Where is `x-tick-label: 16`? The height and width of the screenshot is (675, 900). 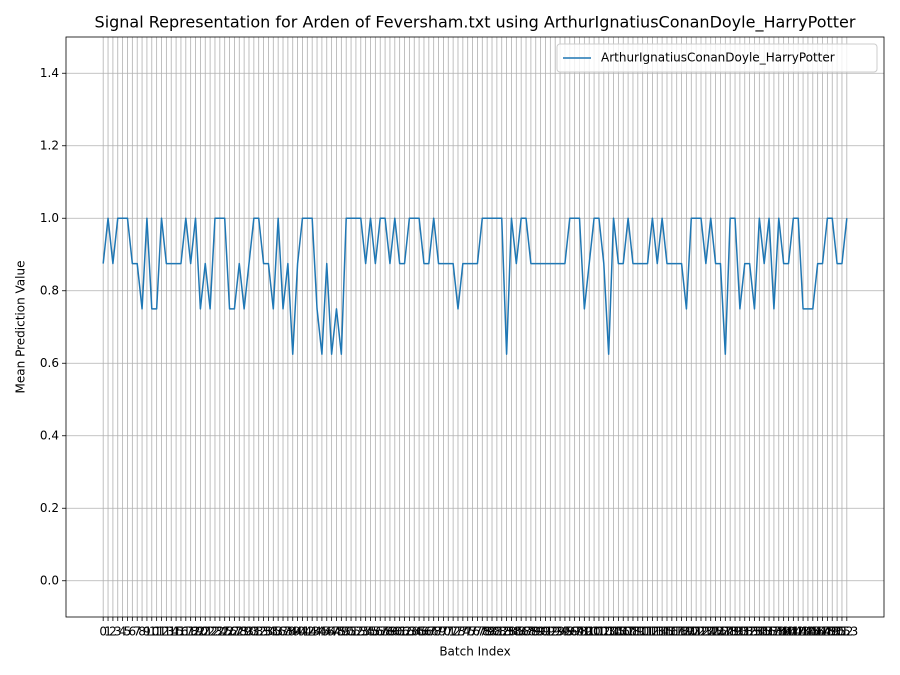
x-tick-label: 16 is located at coordinates (180, 632).